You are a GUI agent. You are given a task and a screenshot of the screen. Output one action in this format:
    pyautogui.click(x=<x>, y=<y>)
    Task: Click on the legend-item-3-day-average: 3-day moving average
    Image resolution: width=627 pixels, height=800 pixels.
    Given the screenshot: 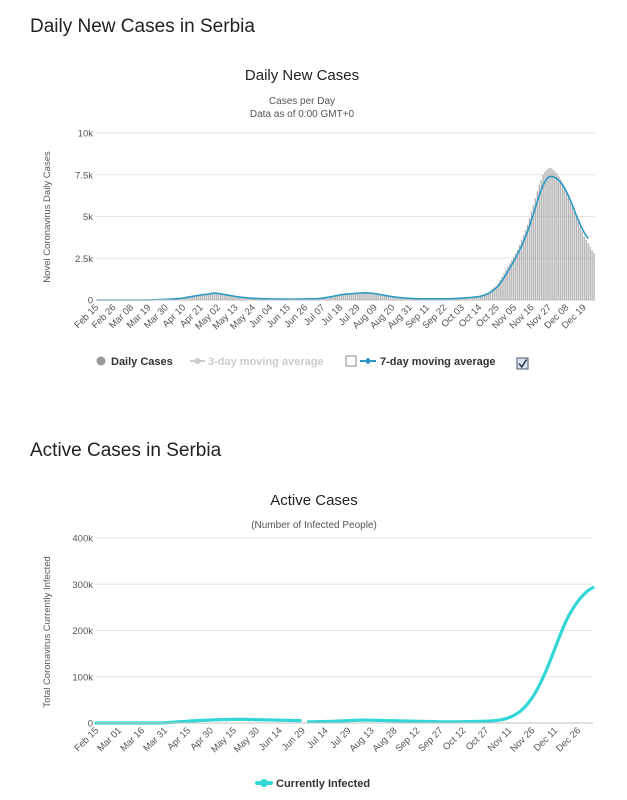 What is the action you would take?
    pyautogui.click(x=257, y=362)
    